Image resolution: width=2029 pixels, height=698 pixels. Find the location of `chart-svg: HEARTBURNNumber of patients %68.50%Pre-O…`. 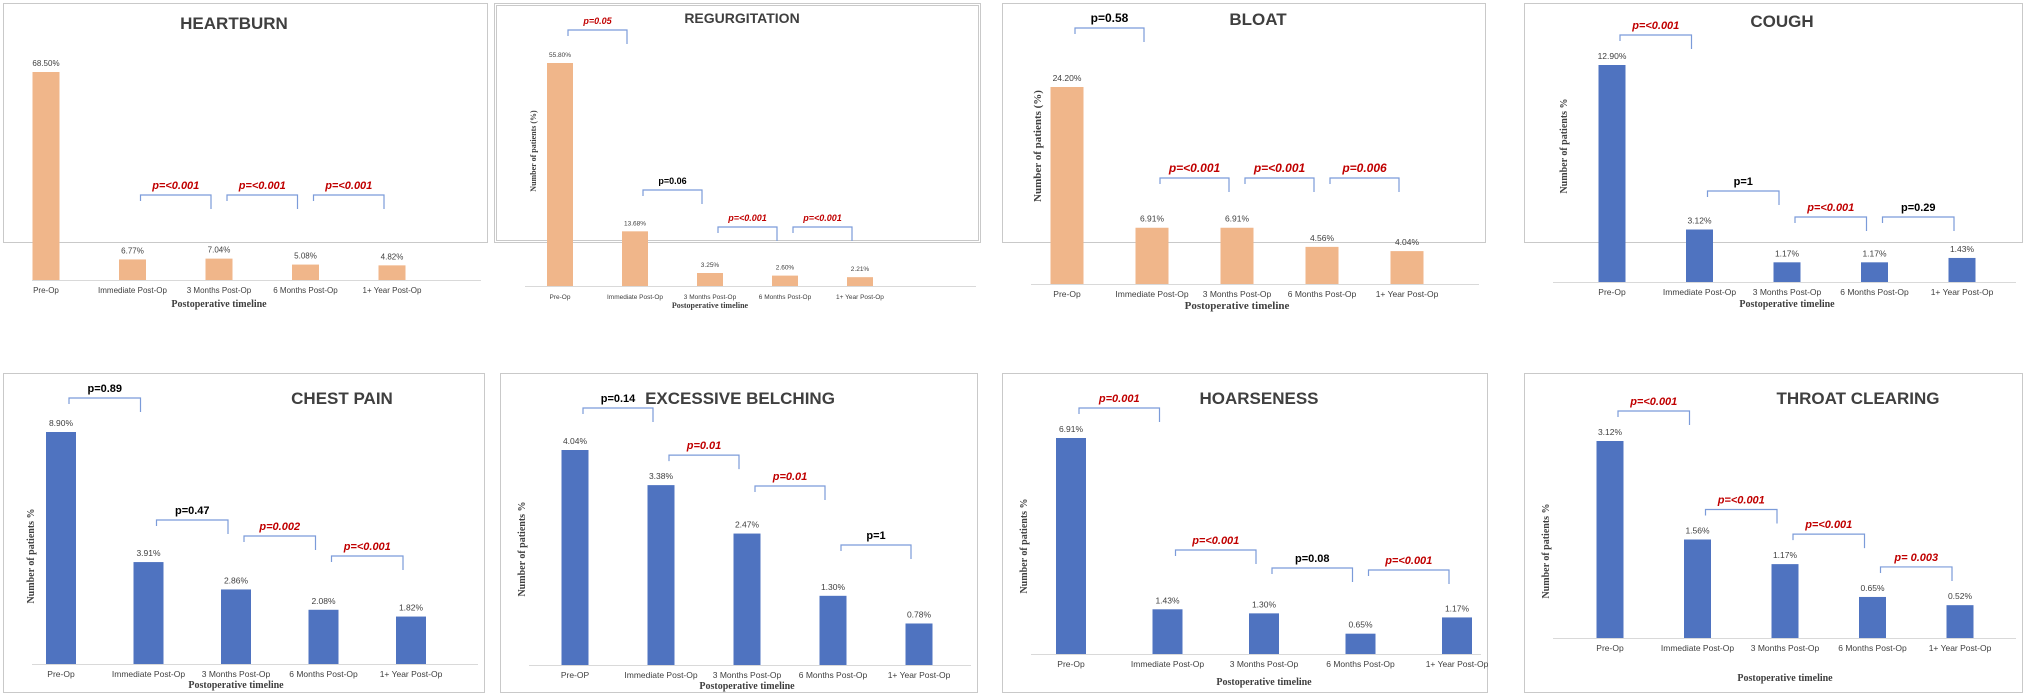

chart-svg: HEARTBURNNumber of patients %68.50%Pre-O… is located at coordinates (256, 162).